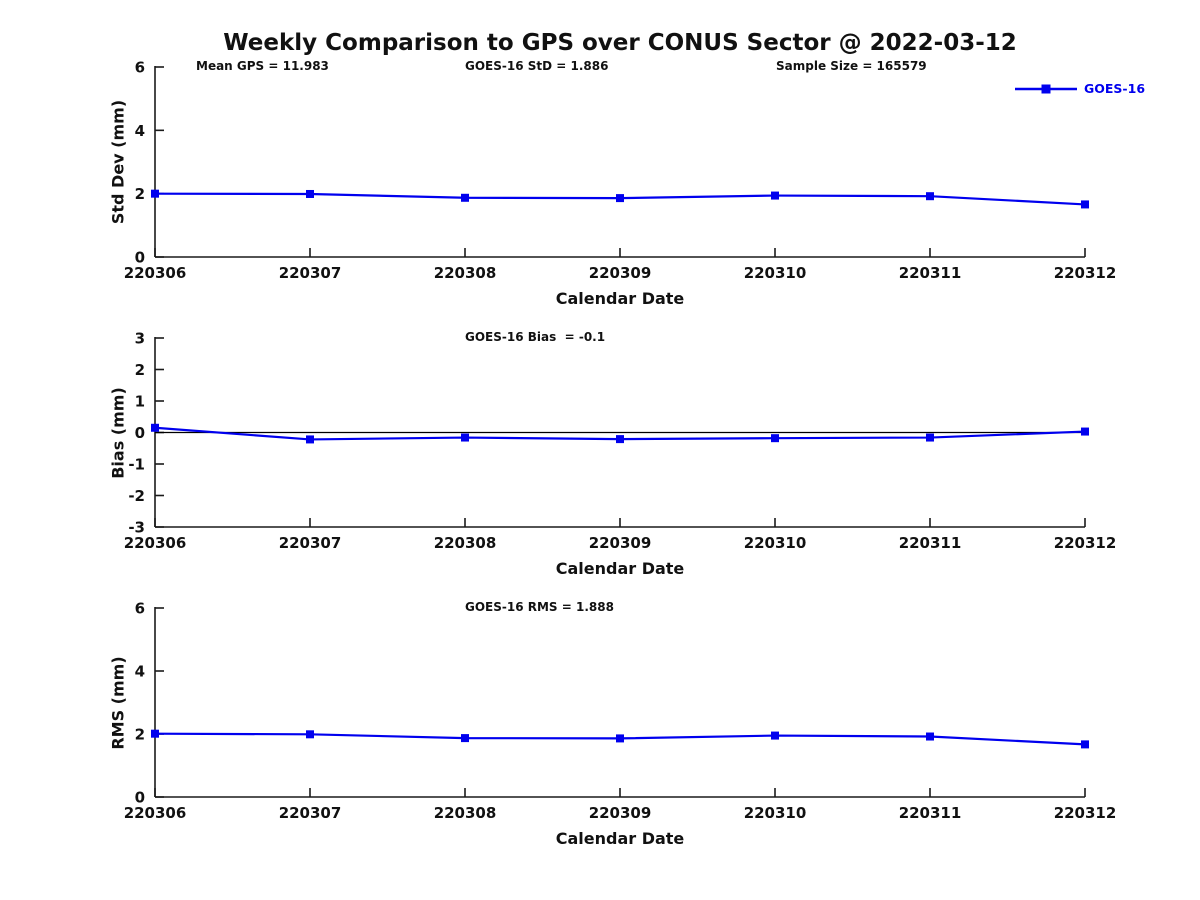 The width and height of the screenshot is (1200, 900). What do you see at coordinates (851, 66) in the screenshot?
I see `annotation-sample-size: Sample Size = 165579` at bounding box center [851, 66].